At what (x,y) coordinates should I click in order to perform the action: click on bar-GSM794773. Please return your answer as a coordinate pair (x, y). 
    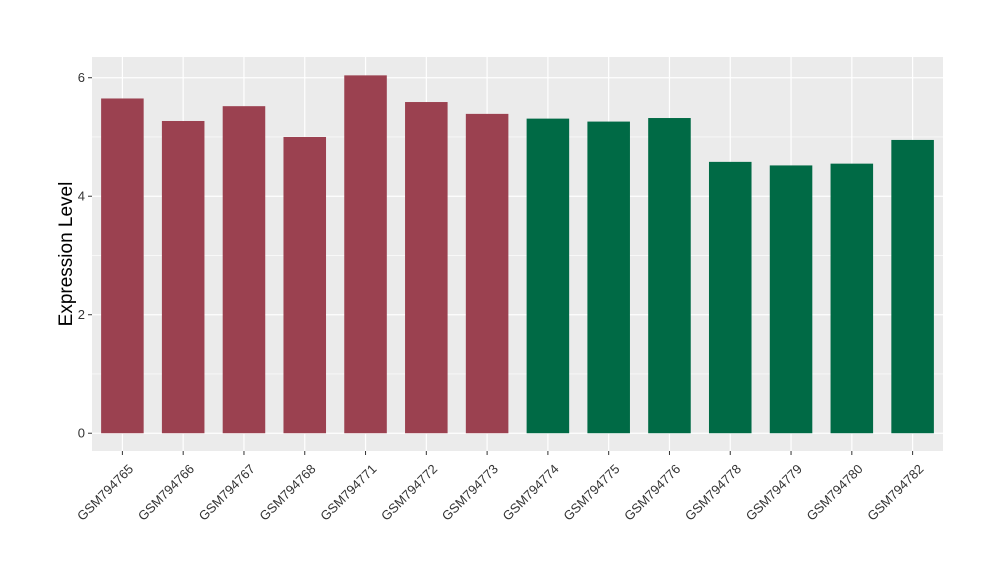
    Looking at the image, I should click on (487, 273).